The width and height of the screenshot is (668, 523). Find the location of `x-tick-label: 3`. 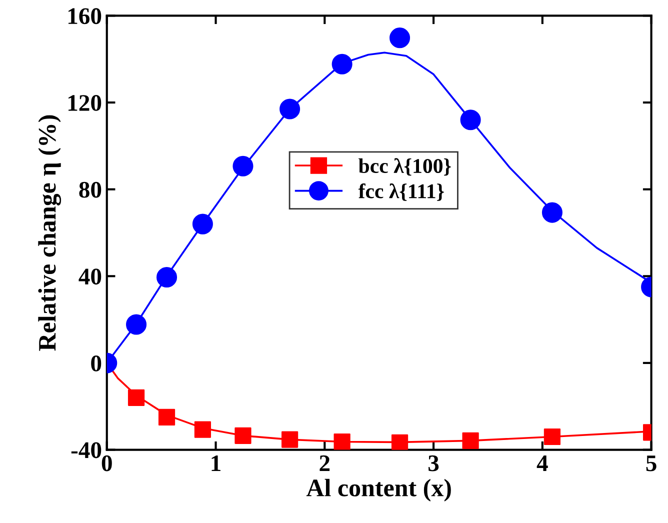

x-tick-label: 3 is located at coordinates (433, 463).